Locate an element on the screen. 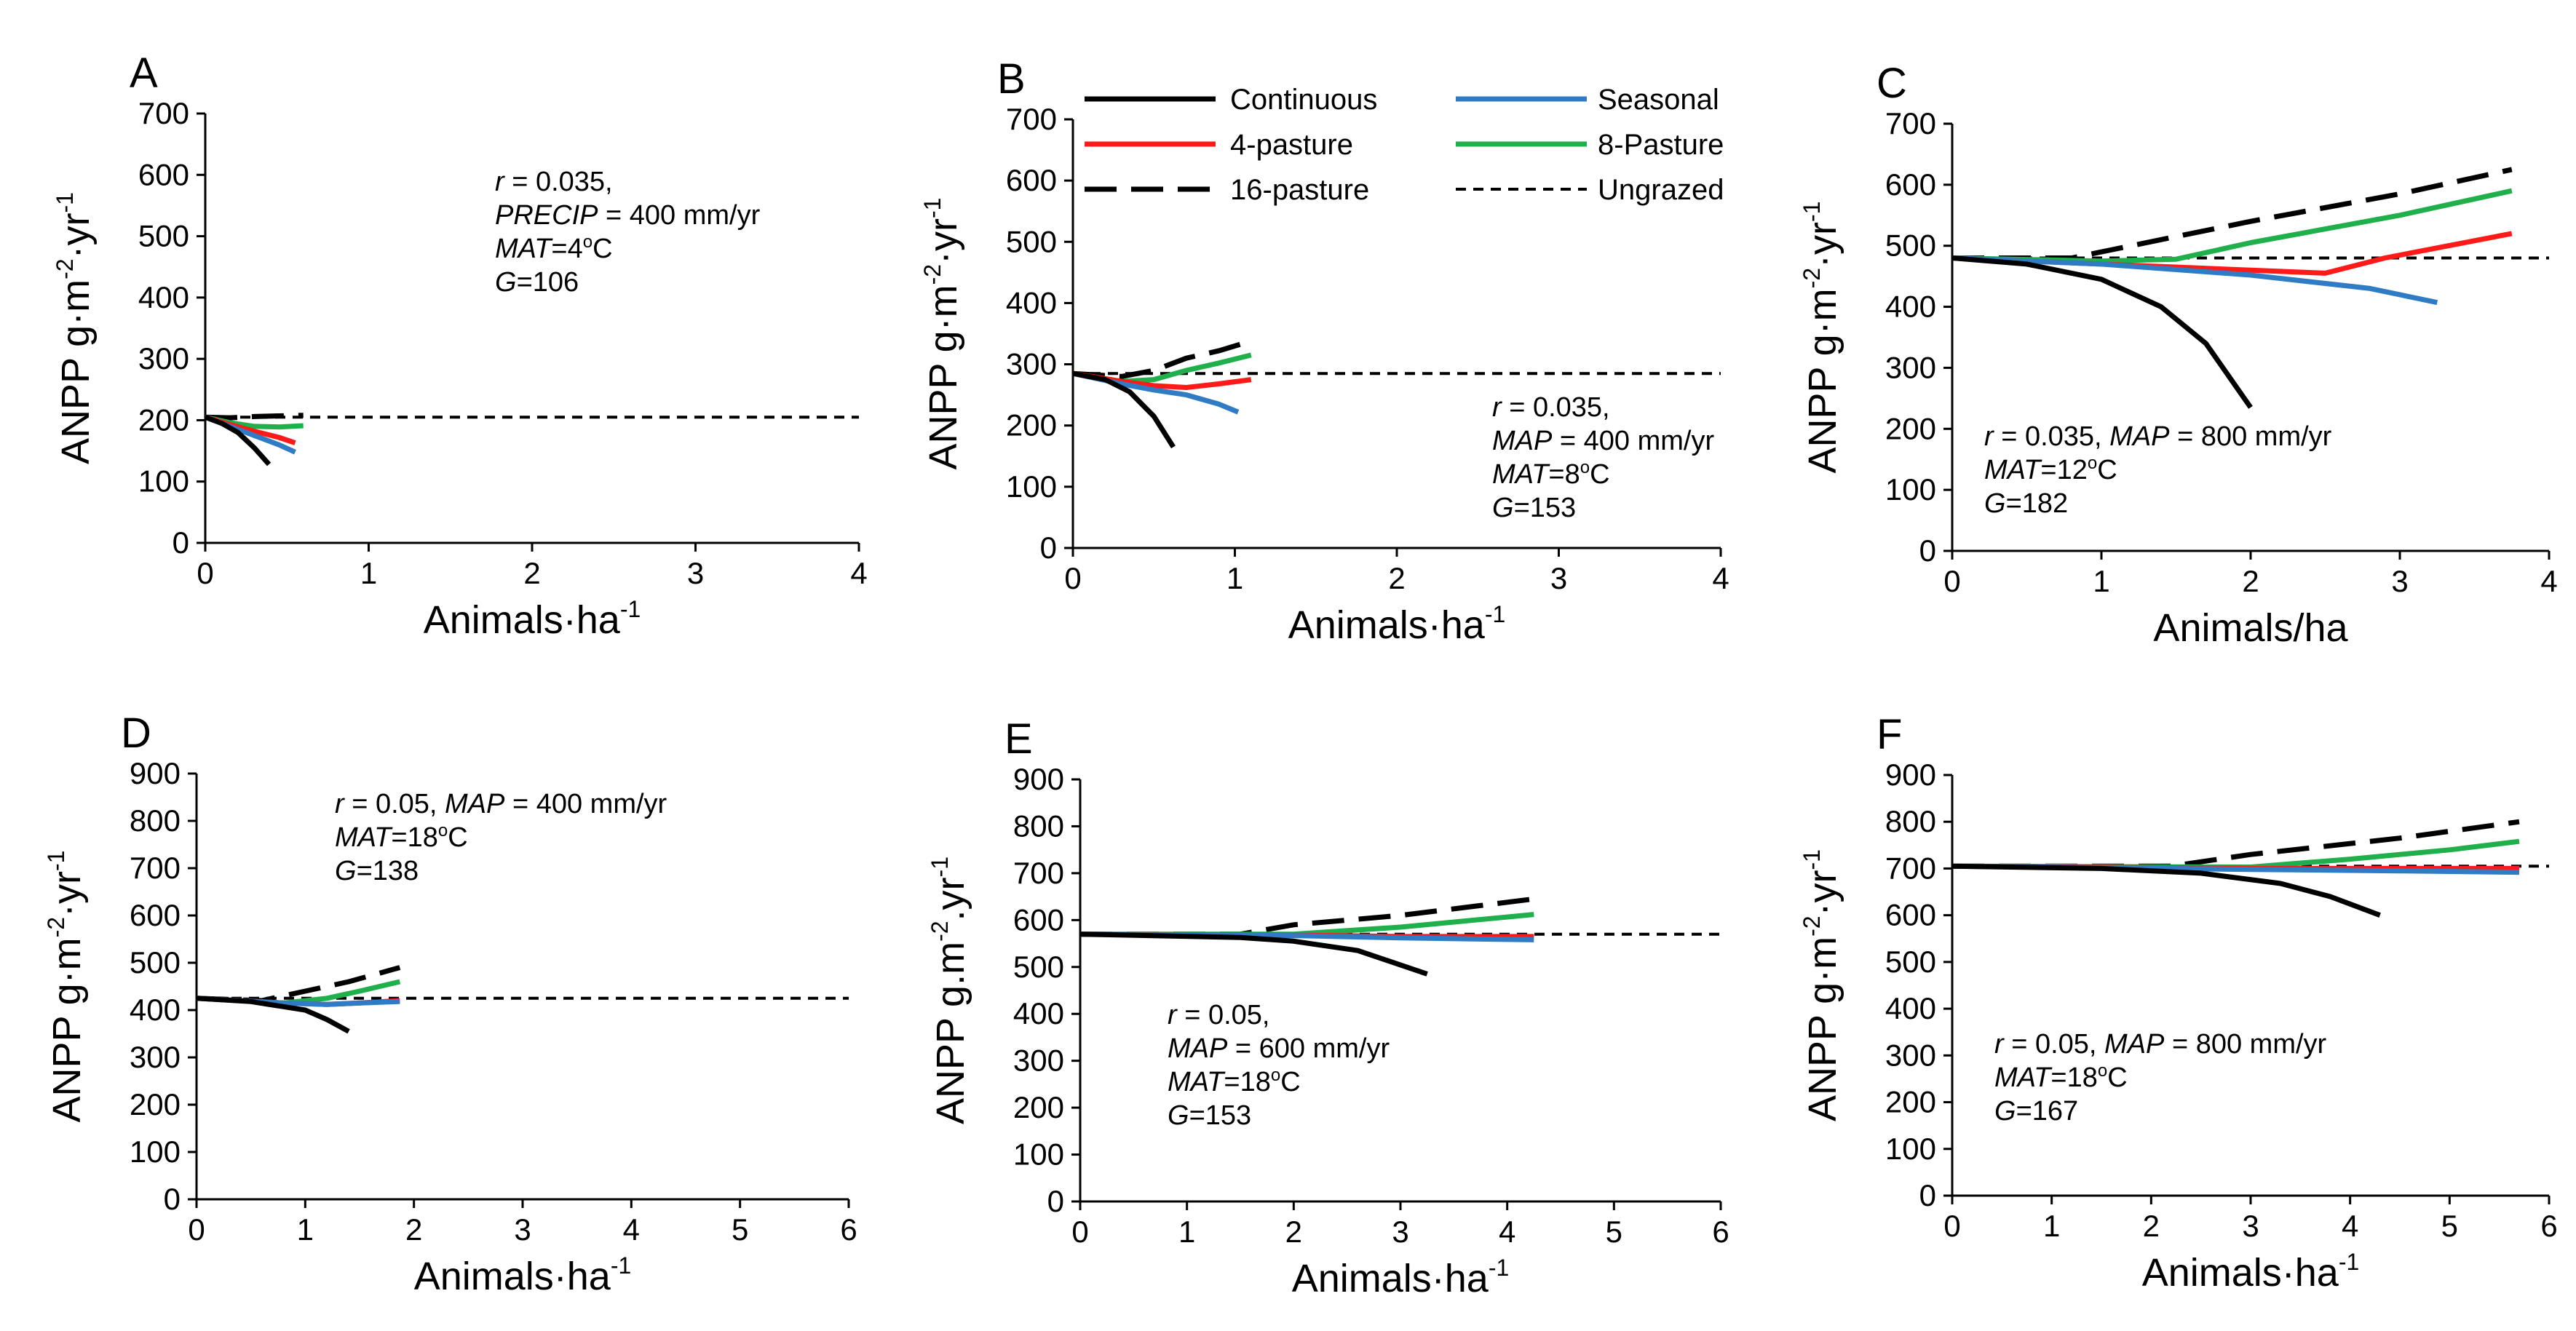 Image resolution: width=2576 pixels, height=1331 pixels. annotation-value: =167 is located at coordinates (2047, 1111).